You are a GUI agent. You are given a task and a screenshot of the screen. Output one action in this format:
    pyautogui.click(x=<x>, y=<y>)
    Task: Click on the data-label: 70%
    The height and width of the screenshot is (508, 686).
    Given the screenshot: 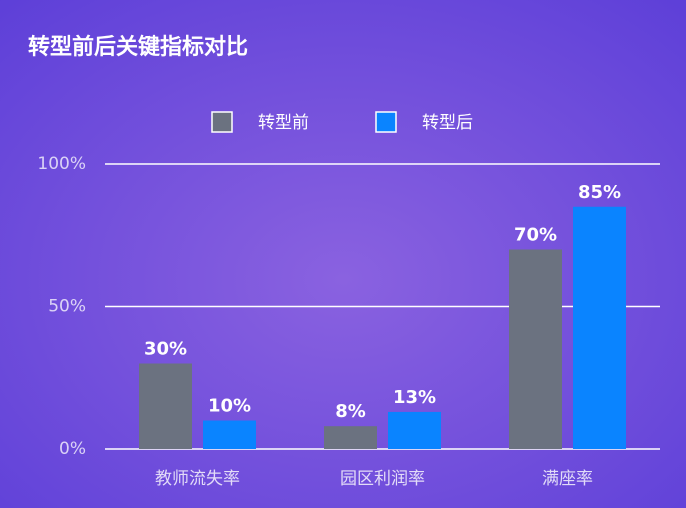 What is the action you would take?
    pyautogui.click(x=535, y=235)
    